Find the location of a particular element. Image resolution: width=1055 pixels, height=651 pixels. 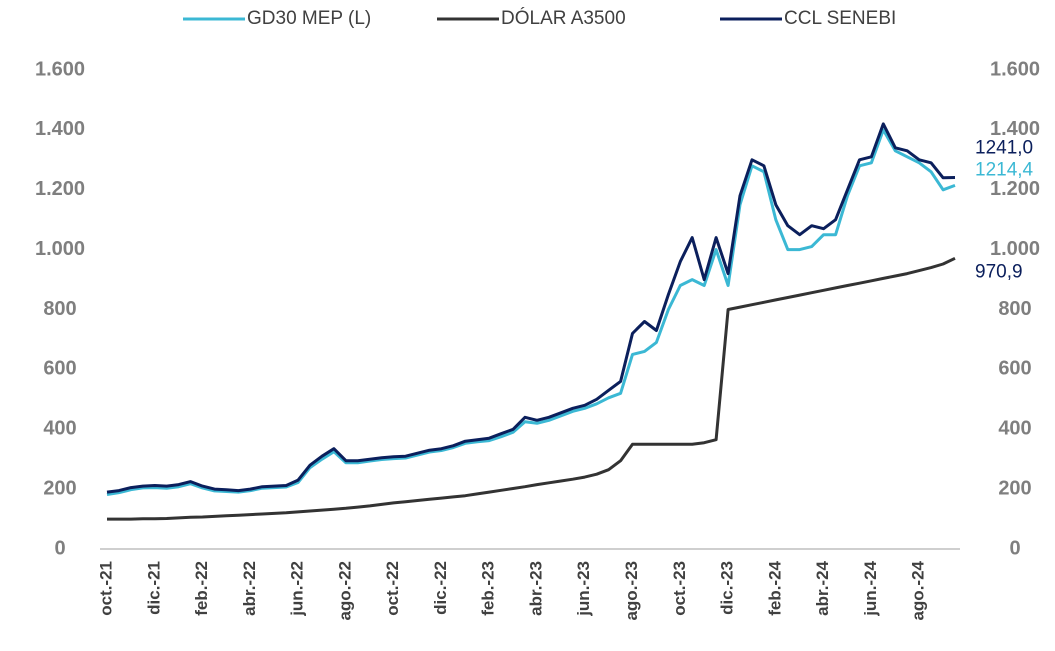

x-tick-label: dic.-21 is located at coordinates (153, 588).